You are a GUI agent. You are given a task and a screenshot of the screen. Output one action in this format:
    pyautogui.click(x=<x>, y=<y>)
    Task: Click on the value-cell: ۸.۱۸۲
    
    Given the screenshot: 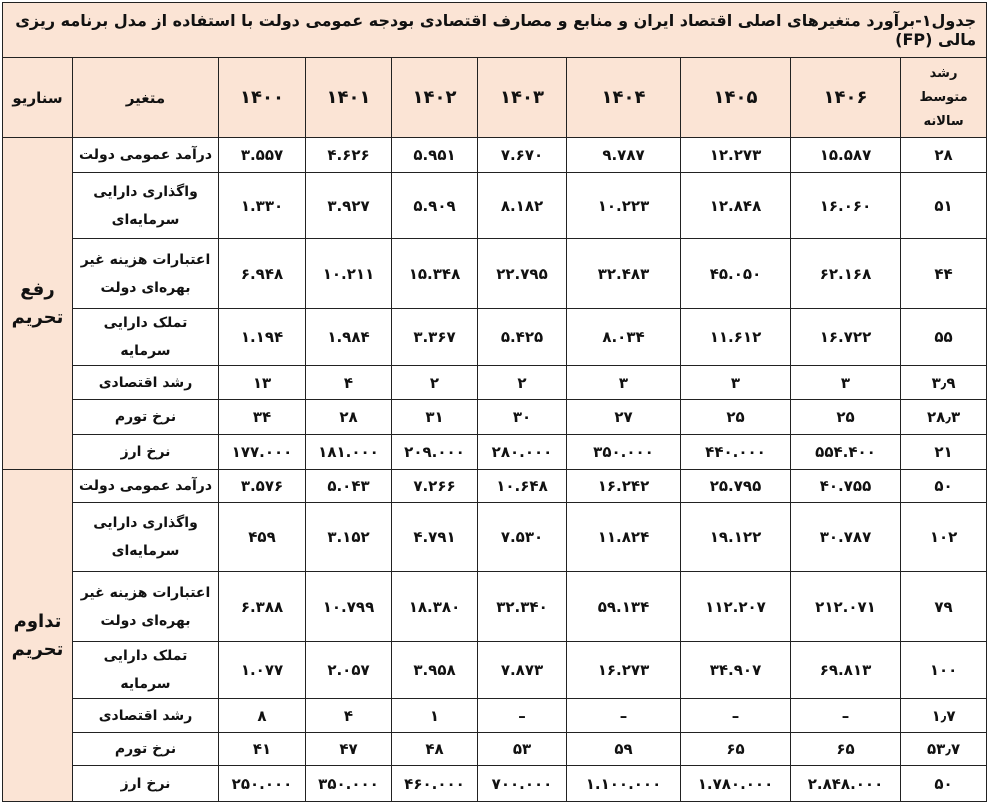 What is the action you would take?
    pyautogui.click(x=522, y=205)
    